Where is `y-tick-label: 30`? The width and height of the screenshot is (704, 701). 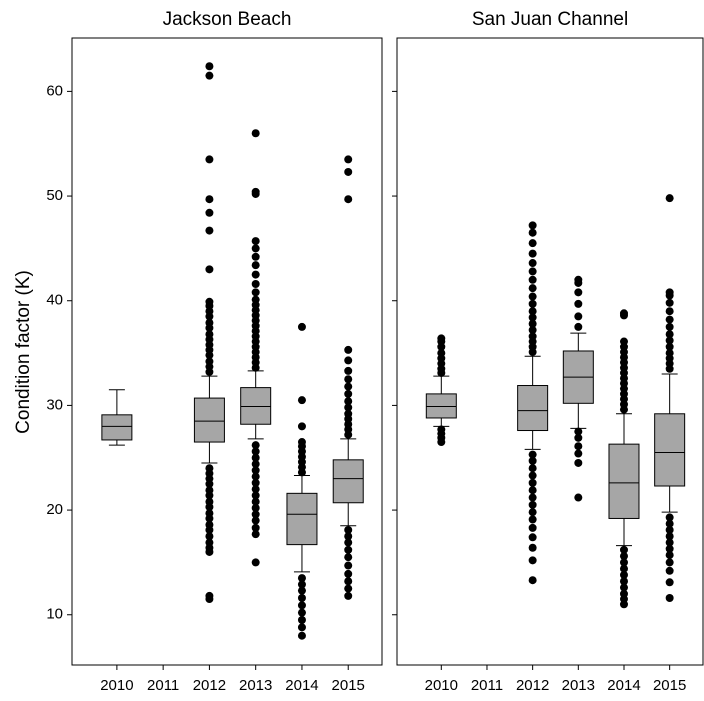 y-tick-label: 30 is located at coordinates (54, 404).